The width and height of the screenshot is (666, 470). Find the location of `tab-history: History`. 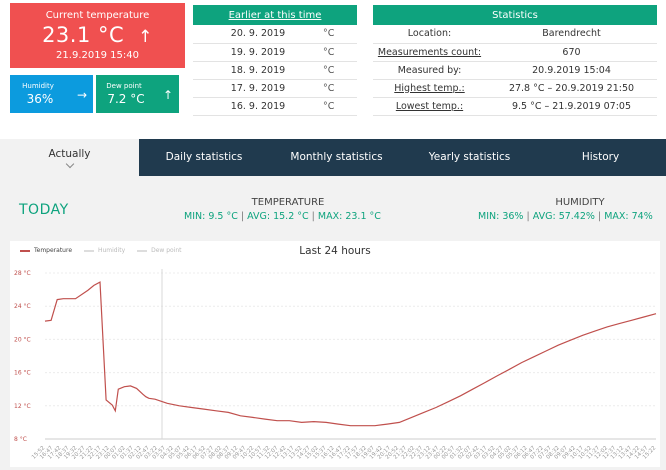

tab-history: History is located at coordinates (600, 157).